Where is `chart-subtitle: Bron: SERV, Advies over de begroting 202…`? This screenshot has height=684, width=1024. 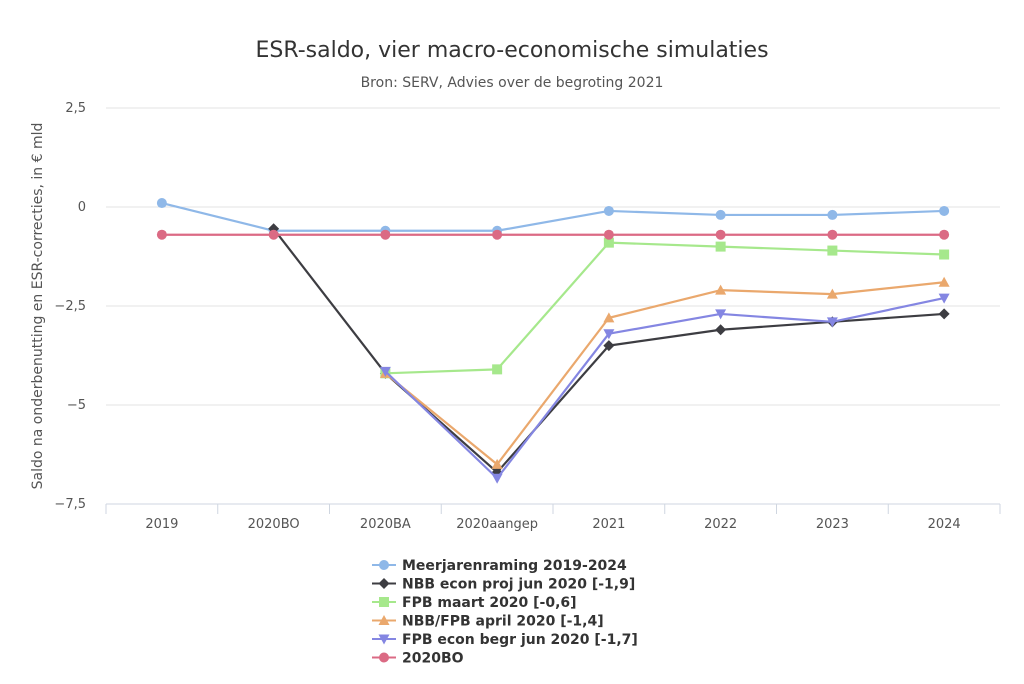 chart-subtitle: Bron: SERV, Advies over de begroting 202… is located at coordinates (512, 83).